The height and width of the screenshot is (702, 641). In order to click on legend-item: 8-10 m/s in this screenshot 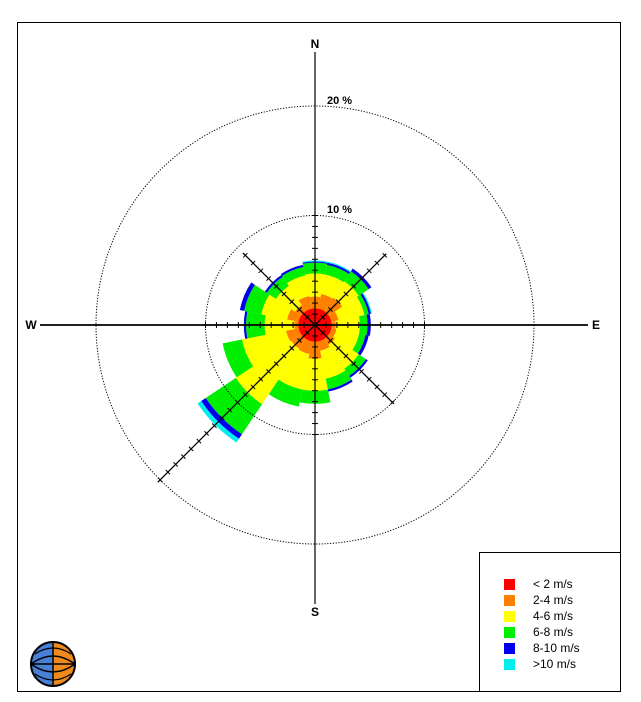, I will do `click(542, 648)`.